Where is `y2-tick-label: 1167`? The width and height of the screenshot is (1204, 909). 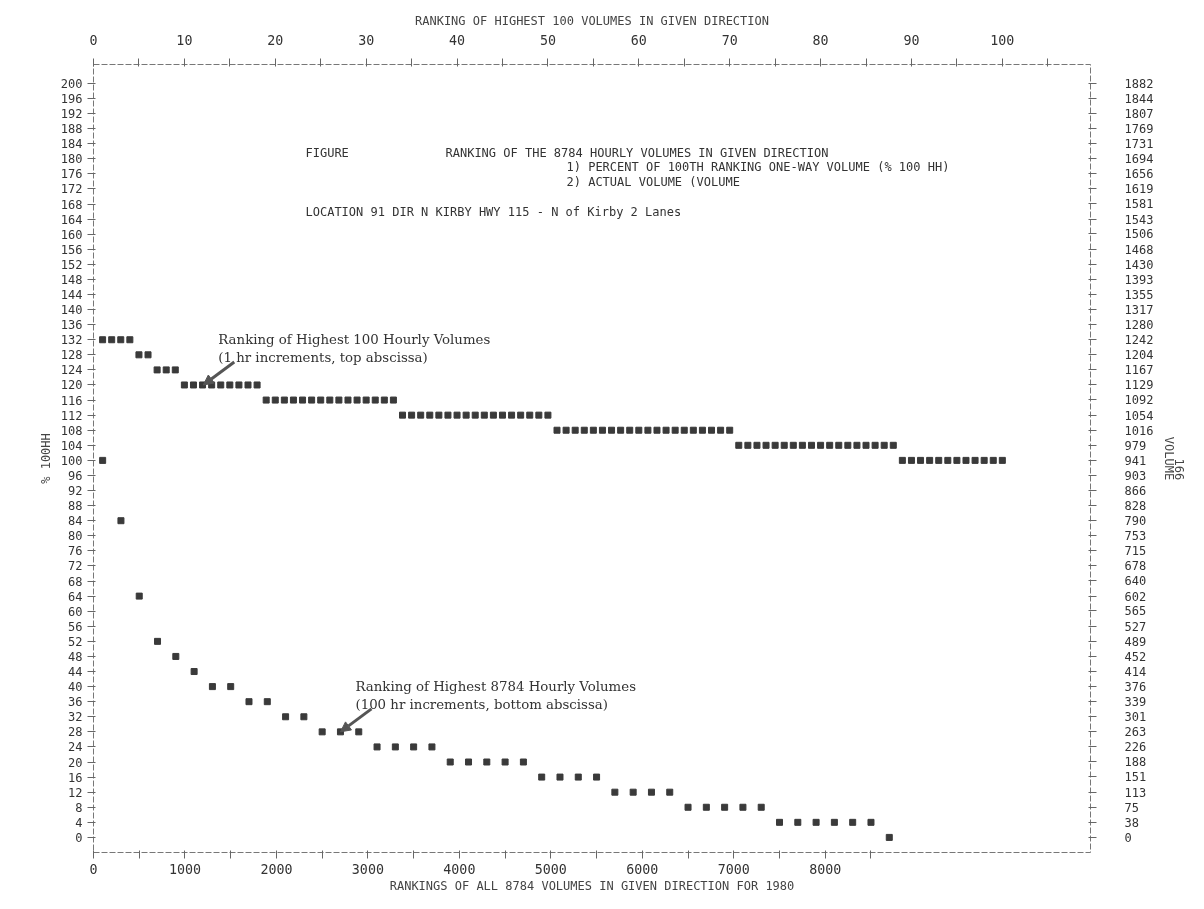 y2-tick-label: 1167 is located at coordinates (1139, 370).